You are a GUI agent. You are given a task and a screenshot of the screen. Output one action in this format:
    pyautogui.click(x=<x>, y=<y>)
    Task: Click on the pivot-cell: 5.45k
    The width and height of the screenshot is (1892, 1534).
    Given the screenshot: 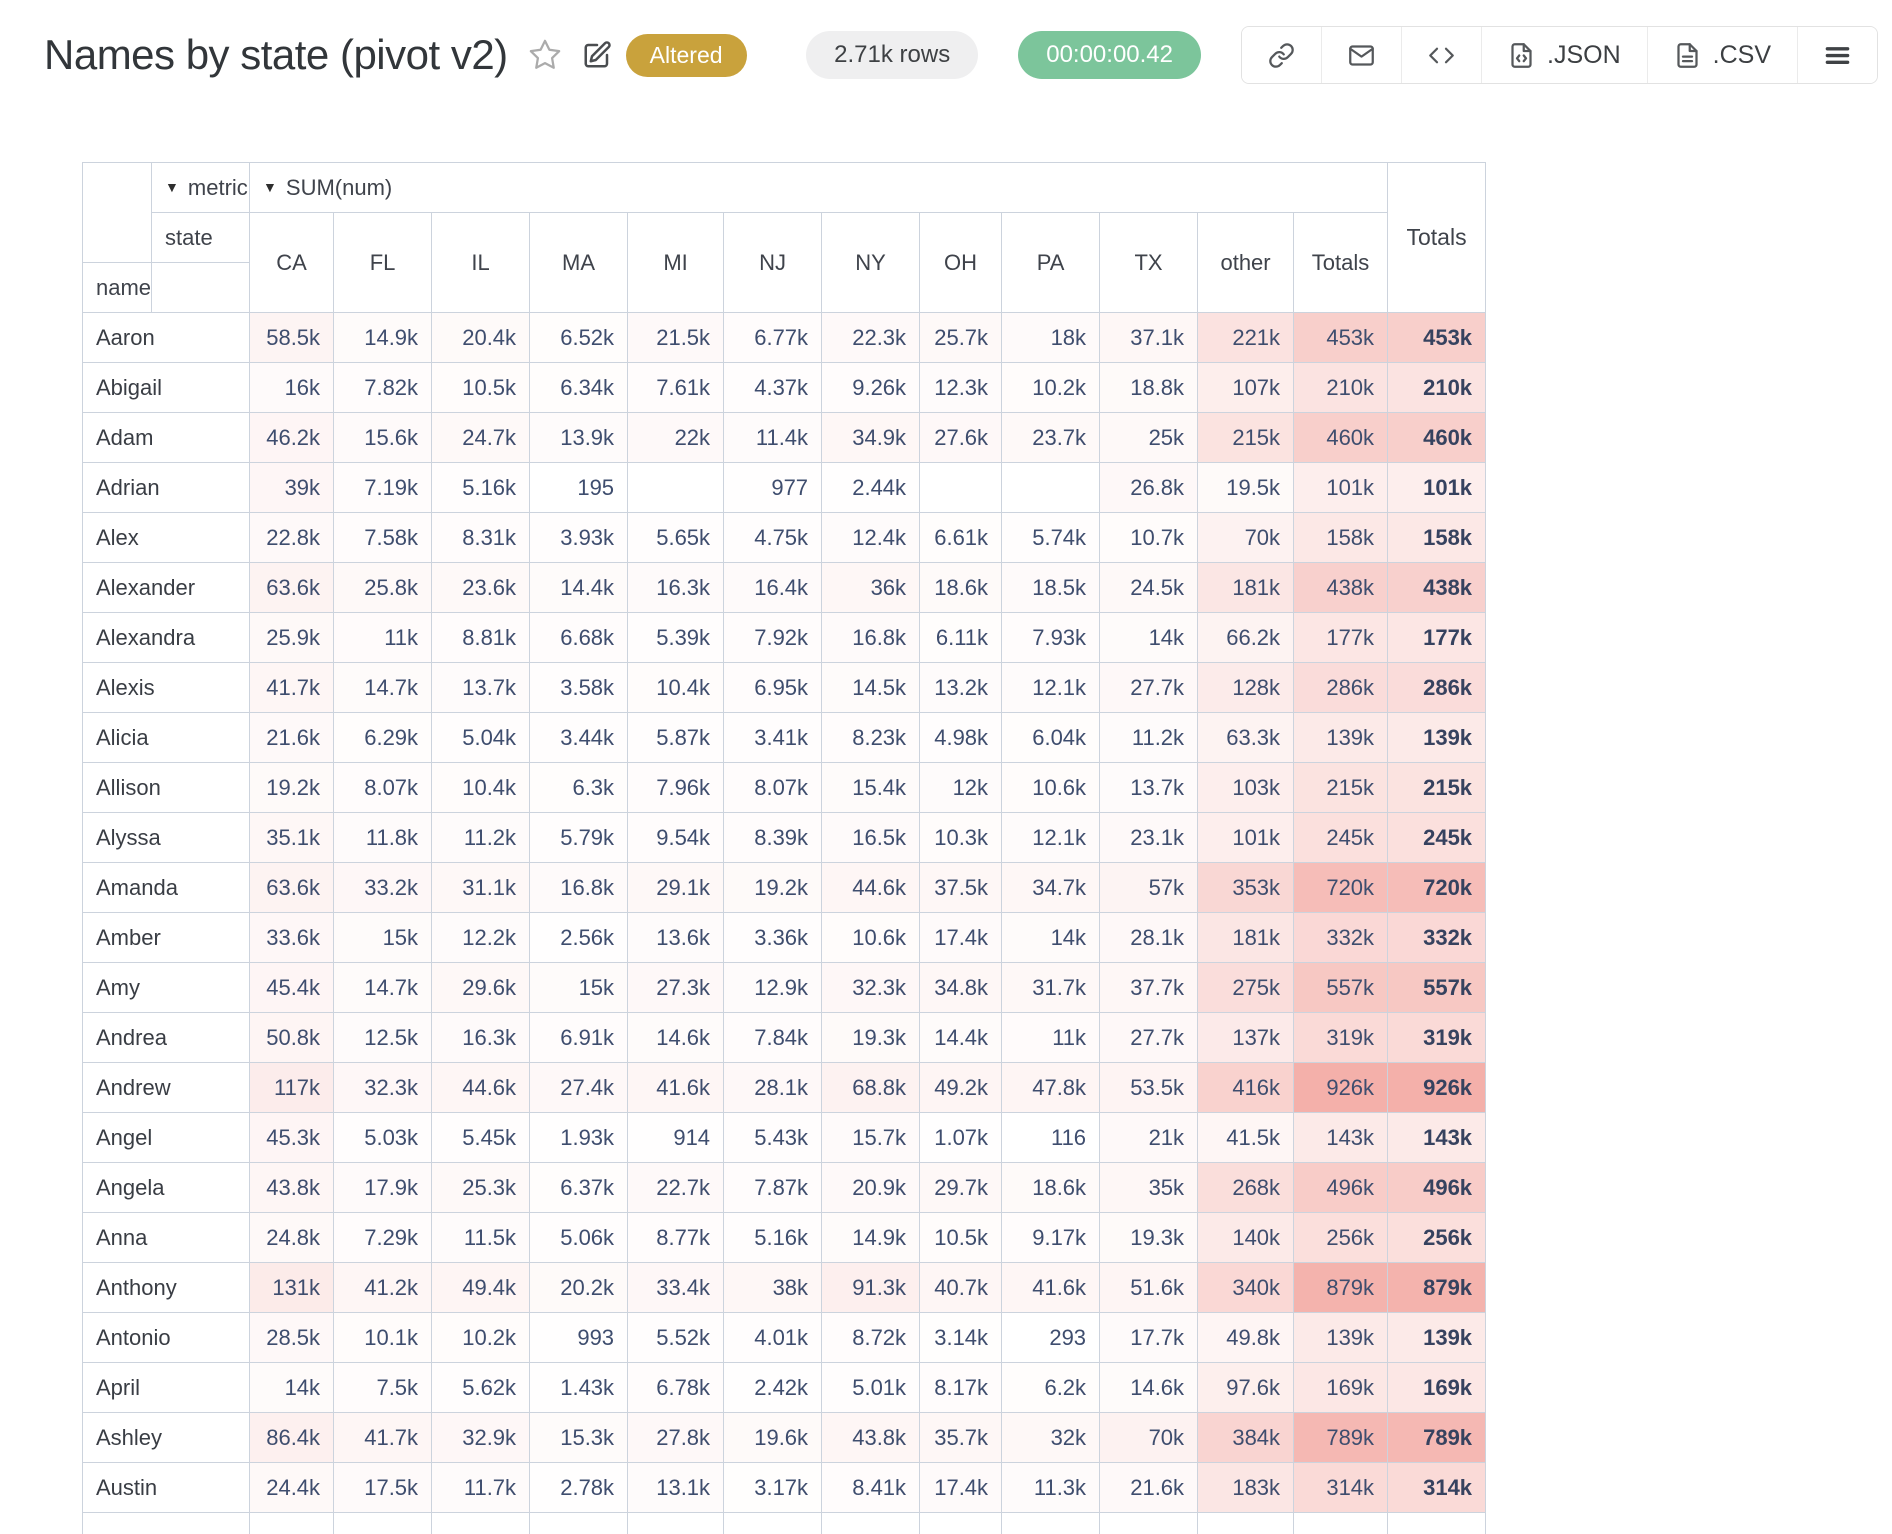 What is the action you would take?
    pyautogui.click(x=481, y=1137)
    